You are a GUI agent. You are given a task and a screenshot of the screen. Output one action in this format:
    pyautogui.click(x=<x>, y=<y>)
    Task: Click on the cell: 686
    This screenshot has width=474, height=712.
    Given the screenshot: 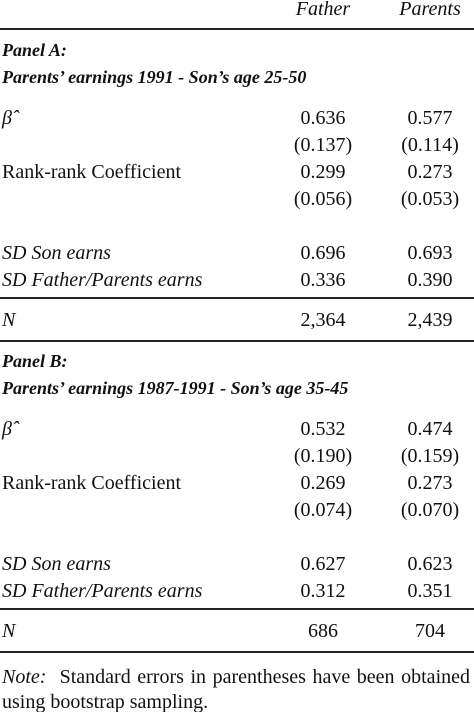 What is the action you would take?
    pyautogui.click(x=323, y=631)
    